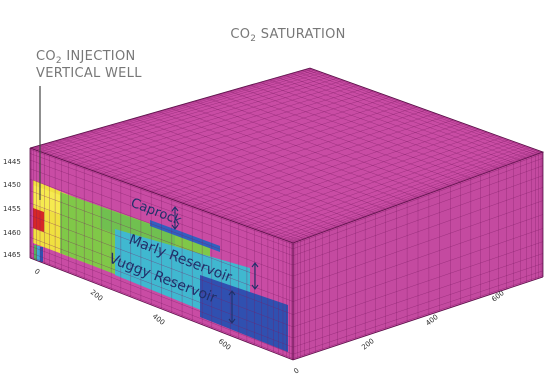 The image size is (553, 381). Describe the element at coordinates (244, 313) in the screenshot. I see `plume-blue-zone` at that location.